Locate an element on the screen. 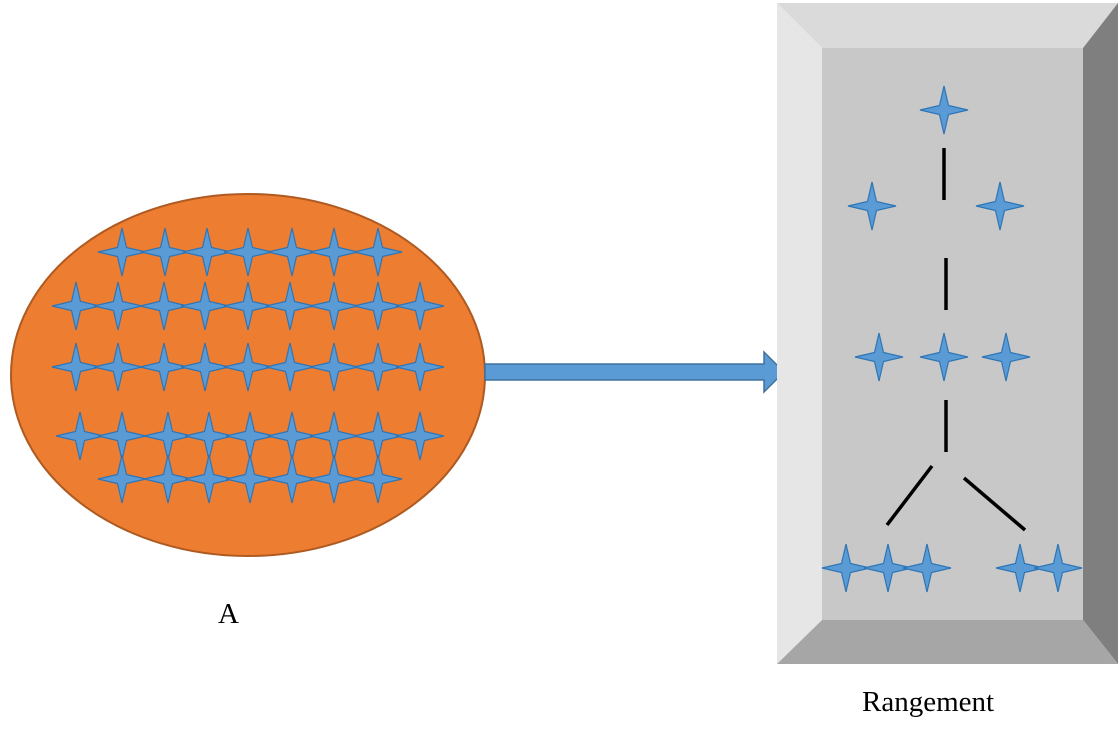 This screenshot has height=751, width=1118. label-rangement: Rangement is located at coordinates (928, 702).